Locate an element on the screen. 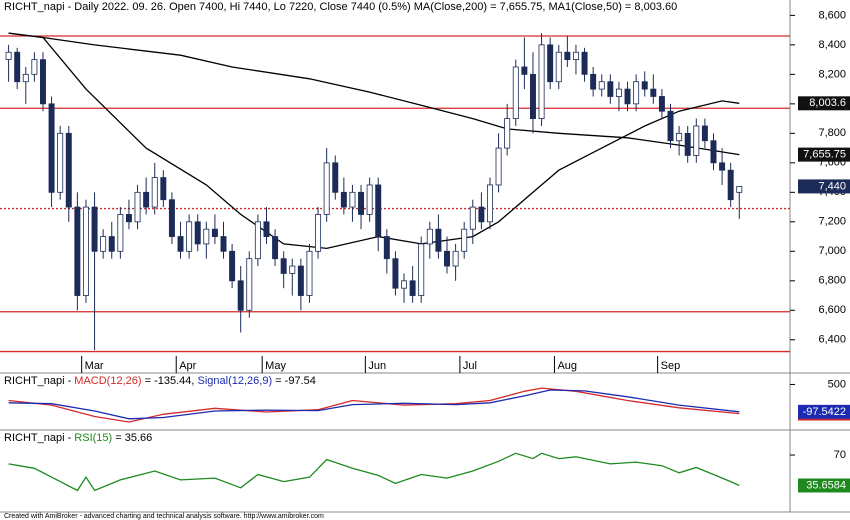  rsi-value-text: 35.6584 is located at coordinates (826, 485).